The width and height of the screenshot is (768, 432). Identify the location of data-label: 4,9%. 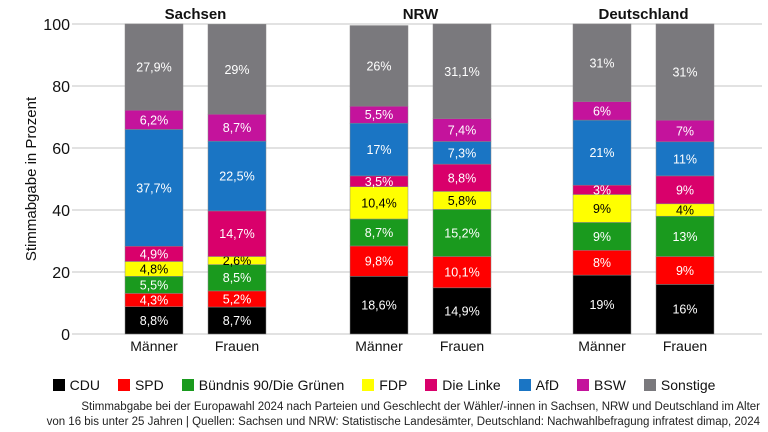
(154, 254).